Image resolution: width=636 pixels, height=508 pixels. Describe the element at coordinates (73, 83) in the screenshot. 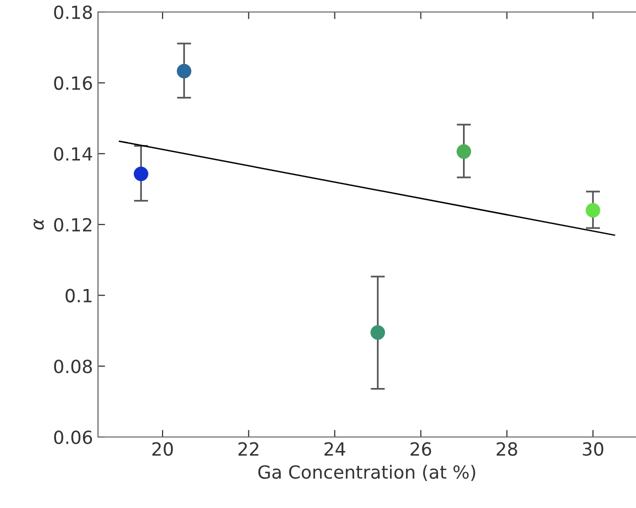

I see `y-tick-label: 0.16` at that location.